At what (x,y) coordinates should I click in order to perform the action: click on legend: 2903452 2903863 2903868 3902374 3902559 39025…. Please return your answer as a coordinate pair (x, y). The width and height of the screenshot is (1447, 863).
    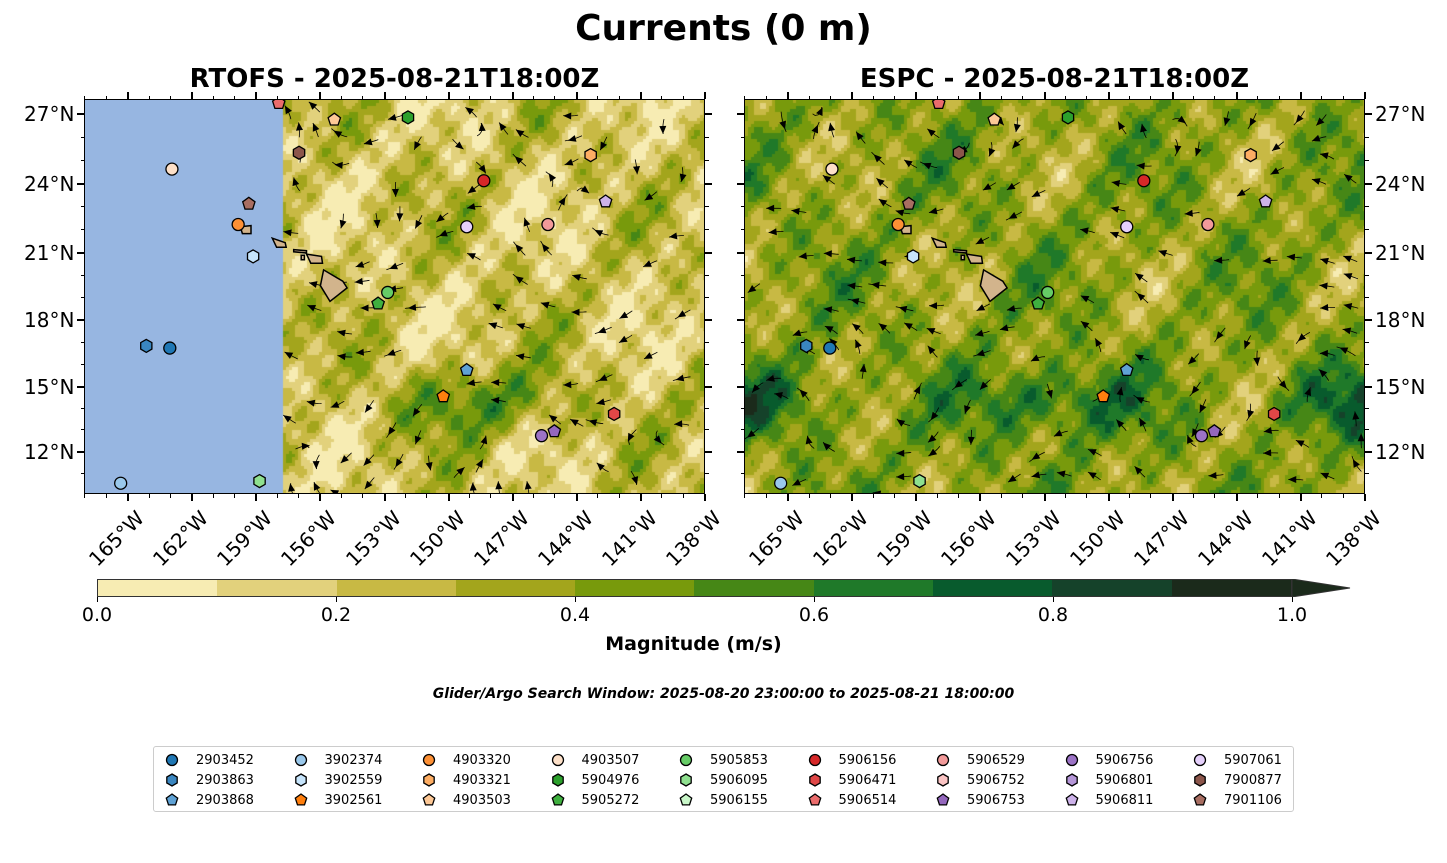
    Looking at the image, I should click on (723, 779).